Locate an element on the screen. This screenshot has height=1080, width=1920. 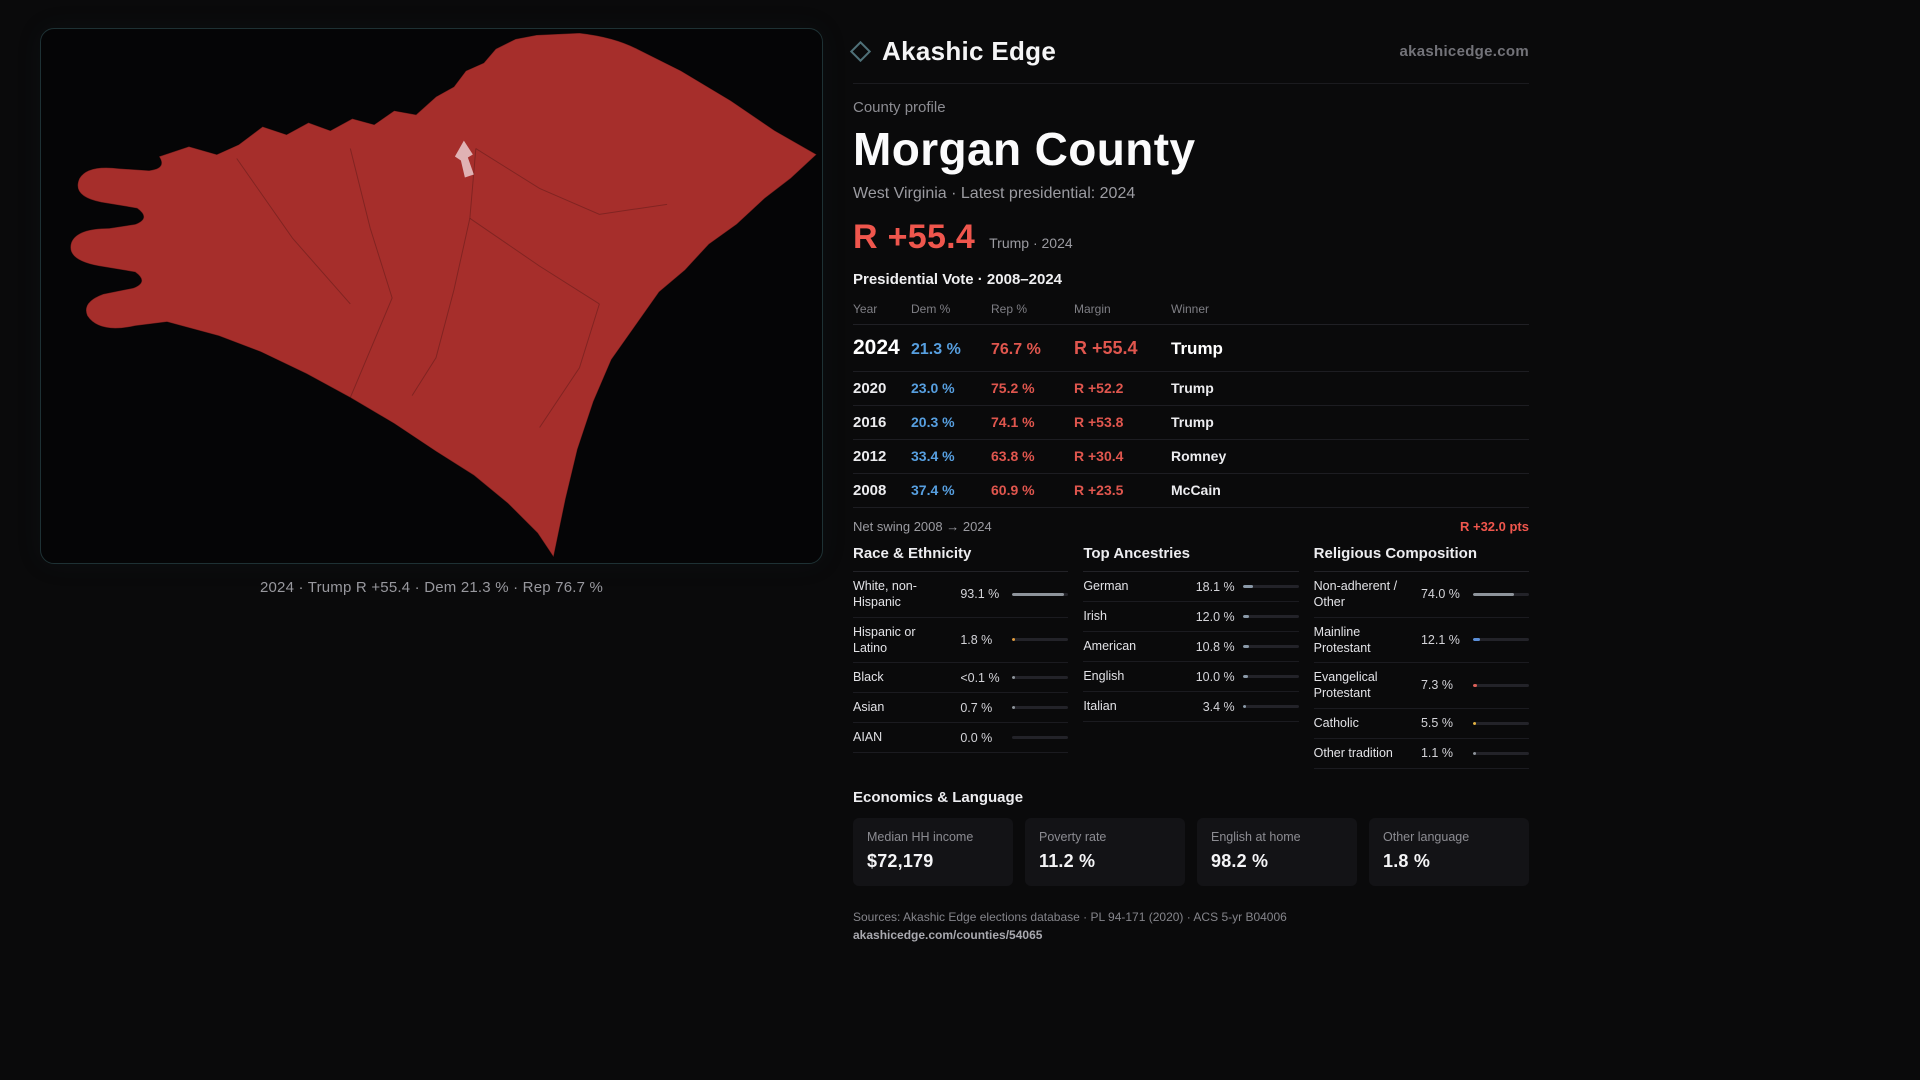
brand-diamond-icon is located at coordinates (860, 51).